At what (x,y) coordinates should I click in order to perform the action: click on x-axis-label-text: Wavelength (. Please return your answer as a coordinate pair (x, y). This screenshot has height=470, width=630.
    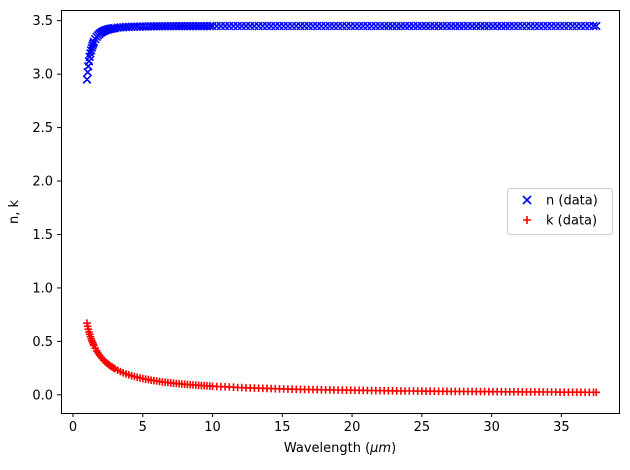
    Looking at the image, I should click on (327, 448).